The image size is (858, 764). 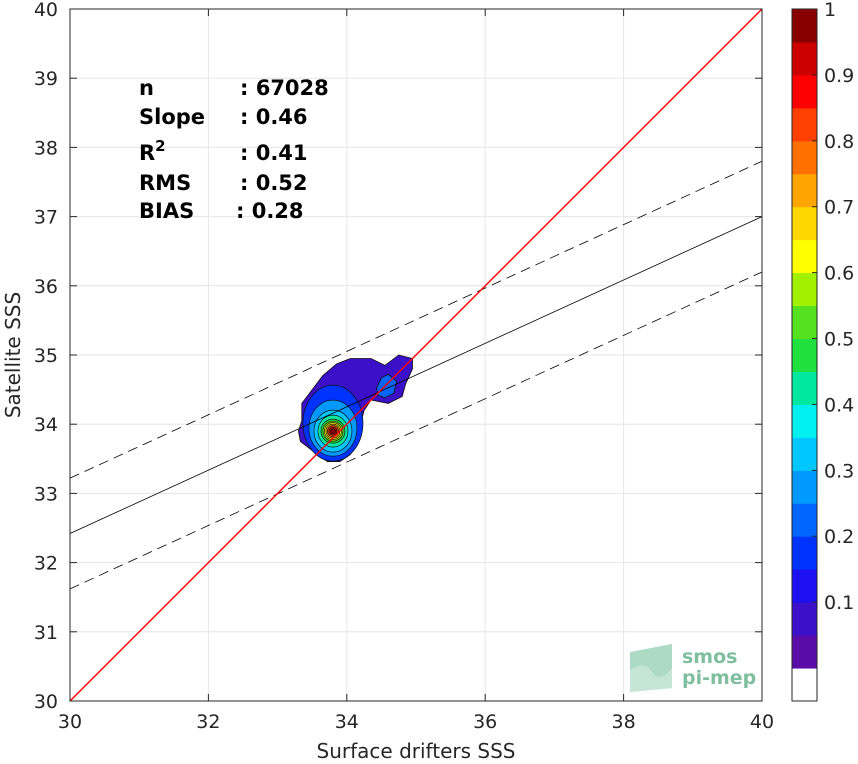 What do you see at coordinates (208, 722) in the screenshot?
I see `x-tick-label: 32` at bounding box center [208, 722].